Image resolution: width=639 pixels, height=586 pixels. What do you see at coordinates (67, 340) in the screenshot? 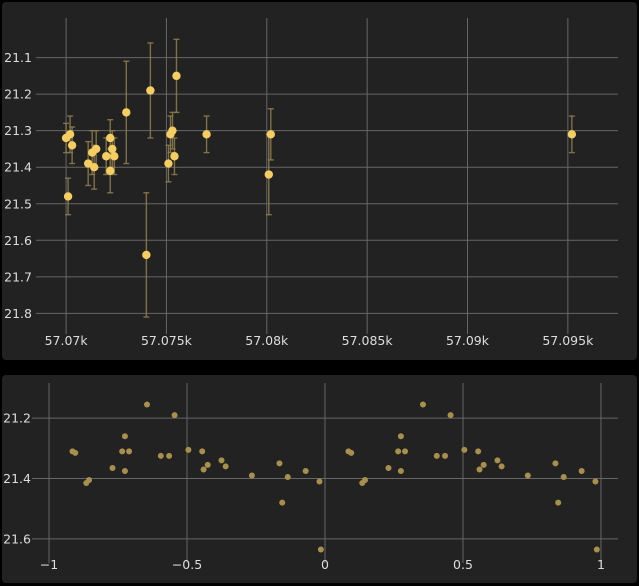
I see `x-tick-label: 57.07k` at bounding box center [67, 340].